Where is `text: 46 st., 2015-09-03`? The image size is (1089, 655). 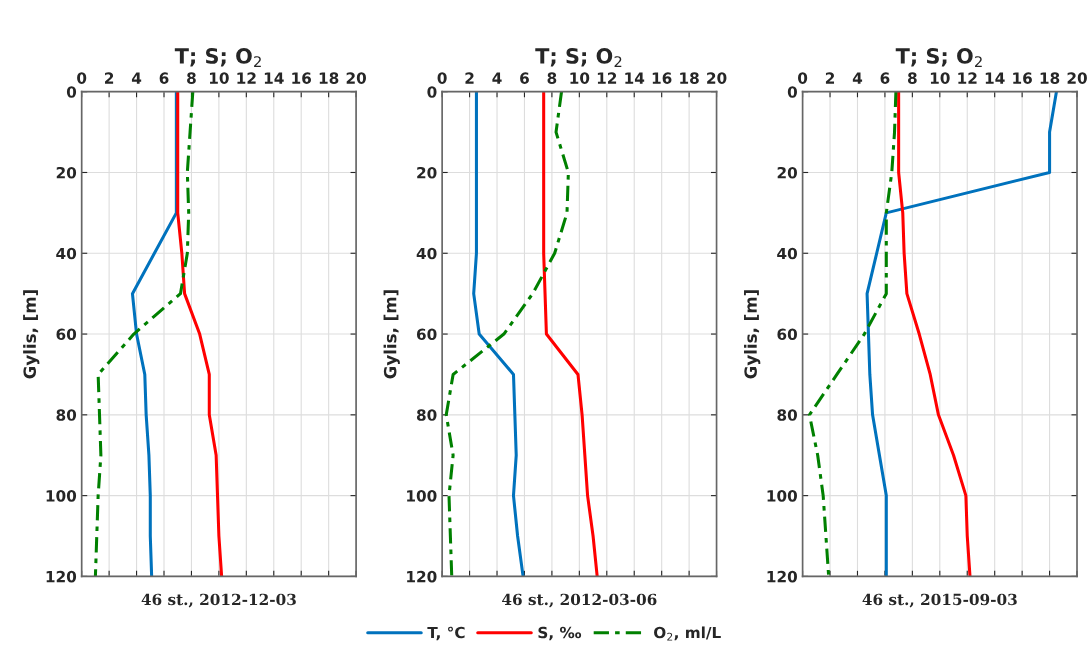 text: 46 st., 2015-09-03 is located at coordinates (939, 600).